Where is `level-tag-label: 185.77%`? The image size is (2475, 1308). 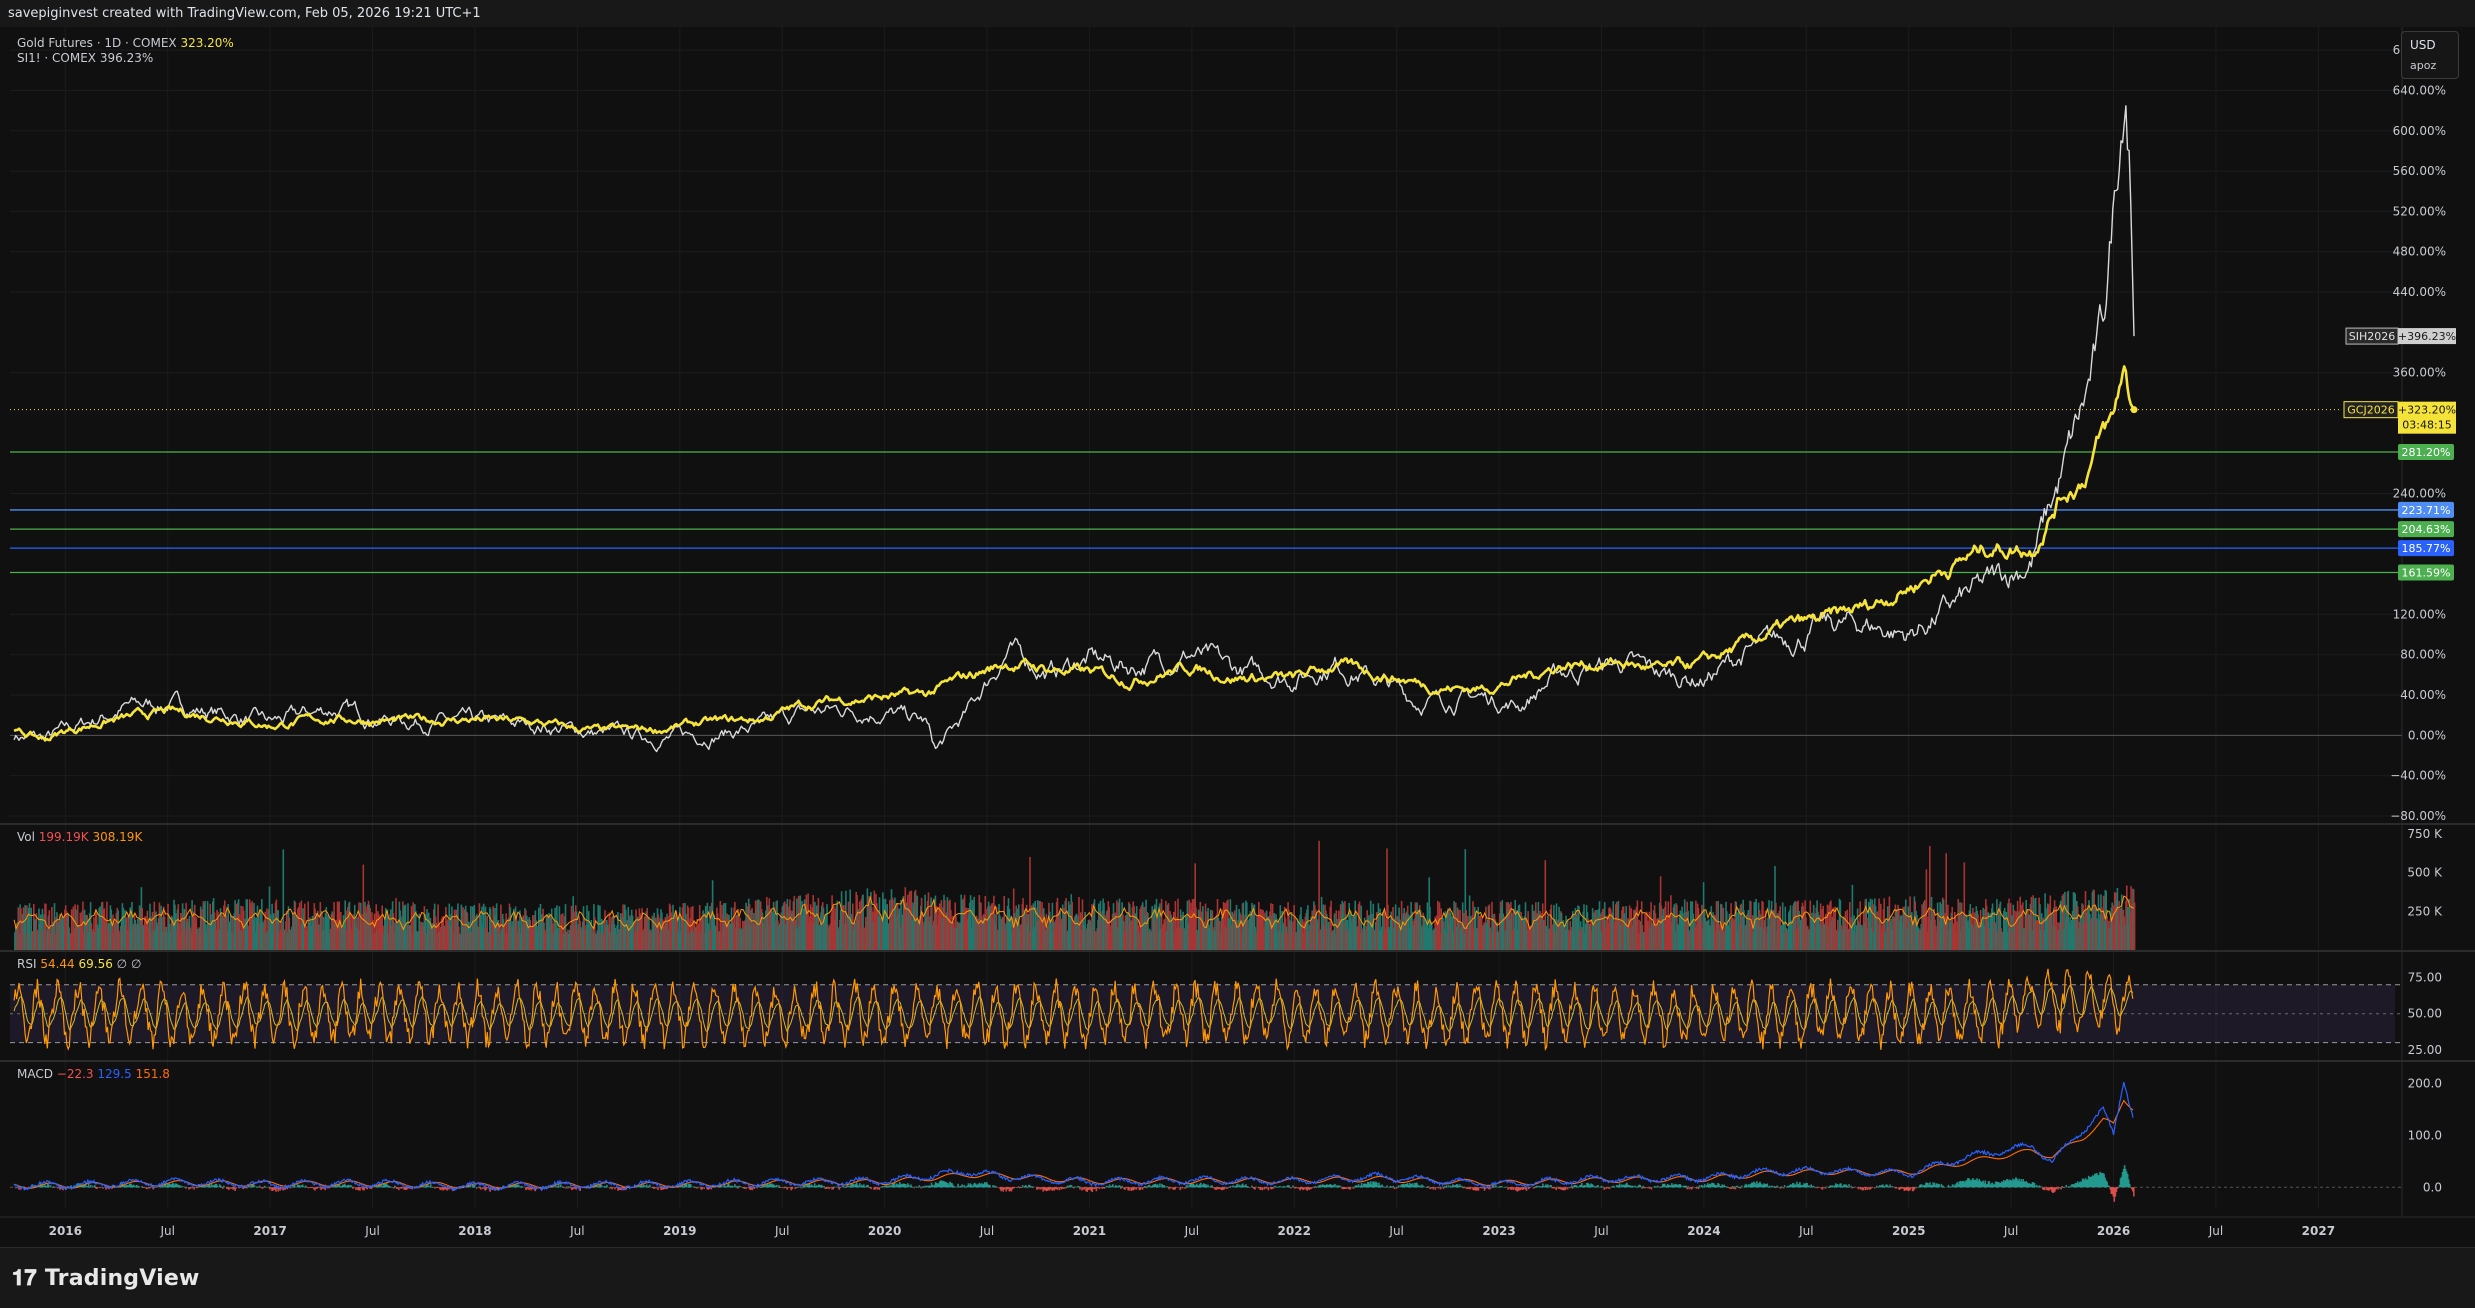
level-tag-label: 185.77% is located at coordinates (2426, 548).